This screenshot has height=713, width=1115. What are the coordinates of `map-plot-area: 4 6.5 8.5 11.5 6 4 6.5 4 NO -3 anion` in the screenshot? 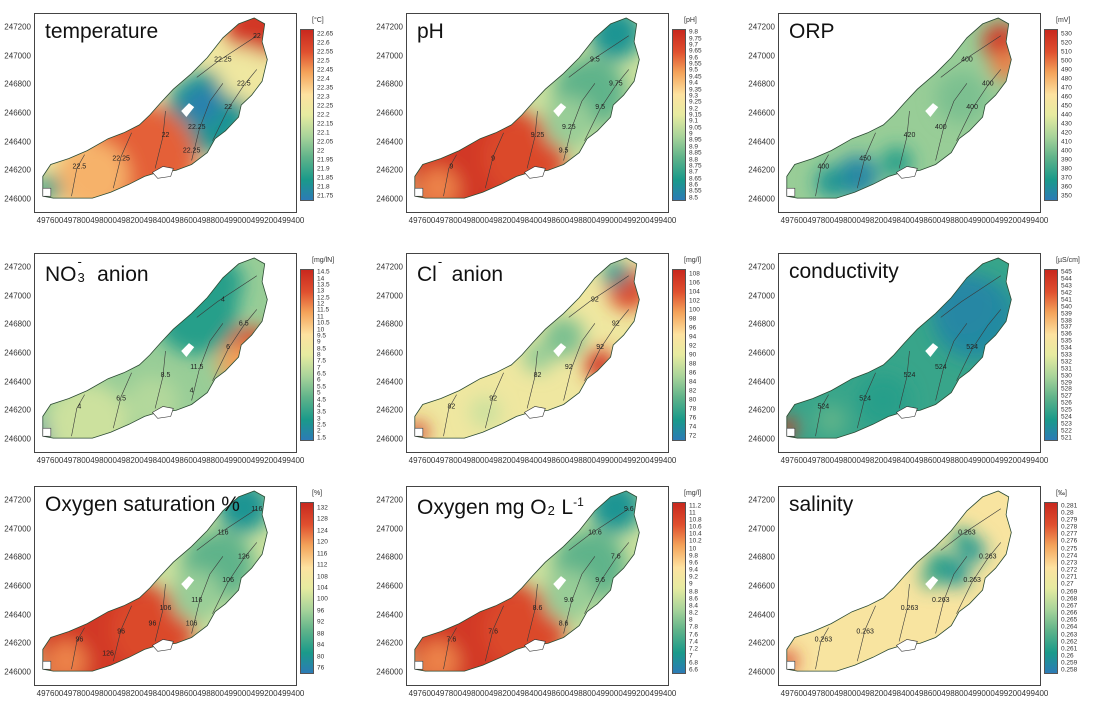 It's located at (165, 353).